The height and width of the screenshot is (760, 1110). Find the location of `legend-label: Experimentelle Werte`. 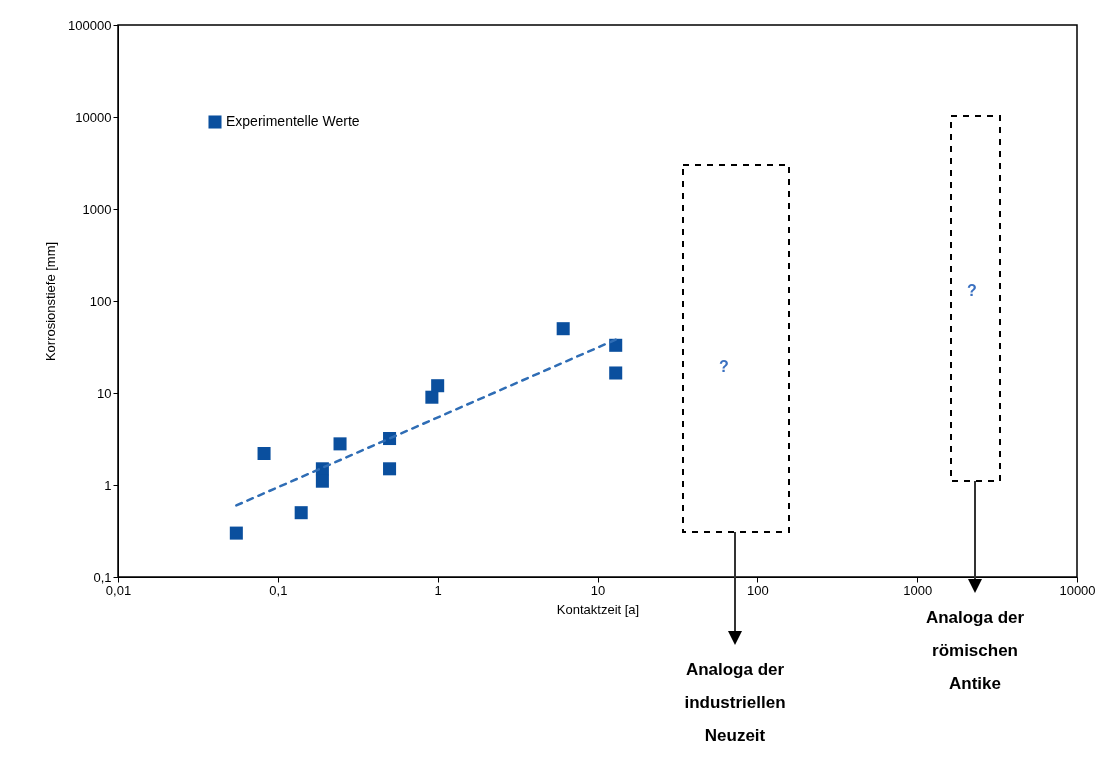

legend-label: Experimentelle Werte is located at coordinates (293, 121).